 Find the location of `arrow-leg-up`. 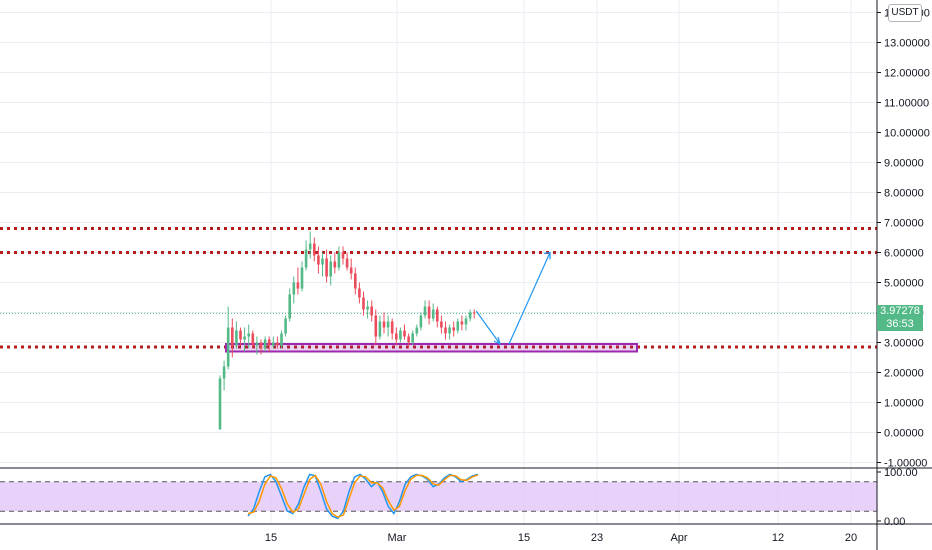

arrow-leg-up is located at coordinates (529, 298).